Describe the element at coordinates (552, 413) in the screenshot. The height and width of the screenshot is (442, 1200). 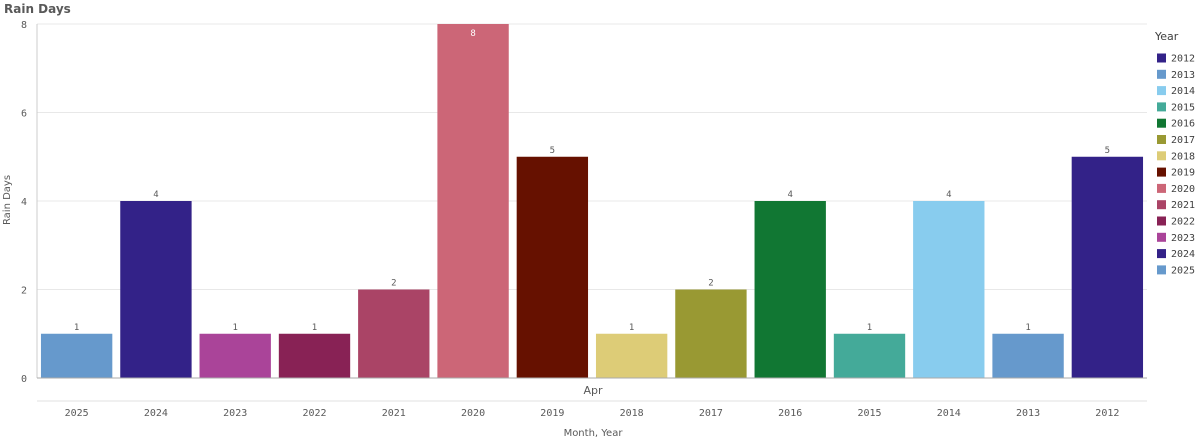
I see `x-tick-label: 2019` at that location.